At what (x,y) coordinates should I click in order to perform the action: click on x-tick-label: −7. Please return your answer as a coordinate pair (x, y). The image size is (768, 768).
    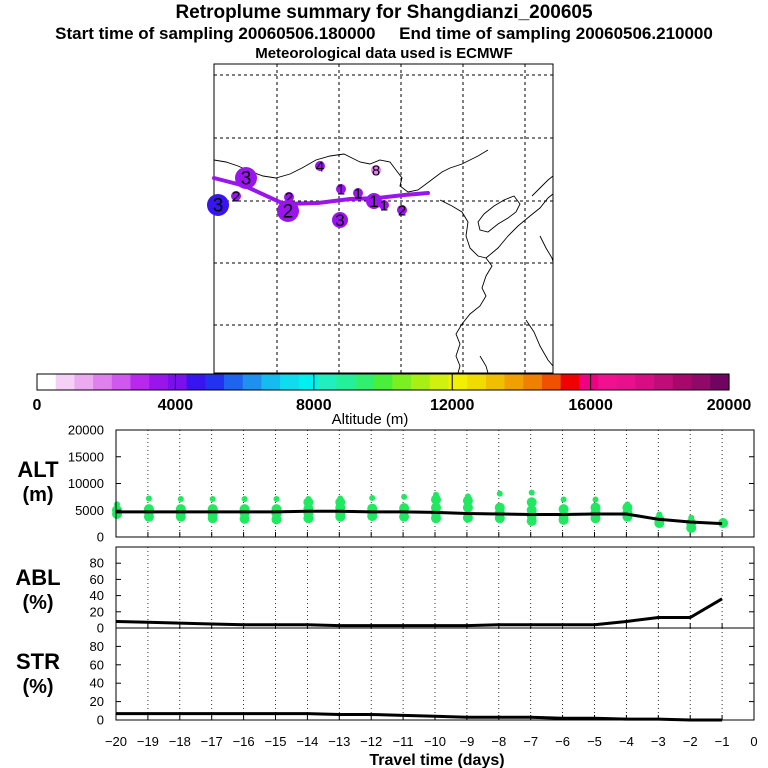
    Looking at the image, I should click on (530, 741).